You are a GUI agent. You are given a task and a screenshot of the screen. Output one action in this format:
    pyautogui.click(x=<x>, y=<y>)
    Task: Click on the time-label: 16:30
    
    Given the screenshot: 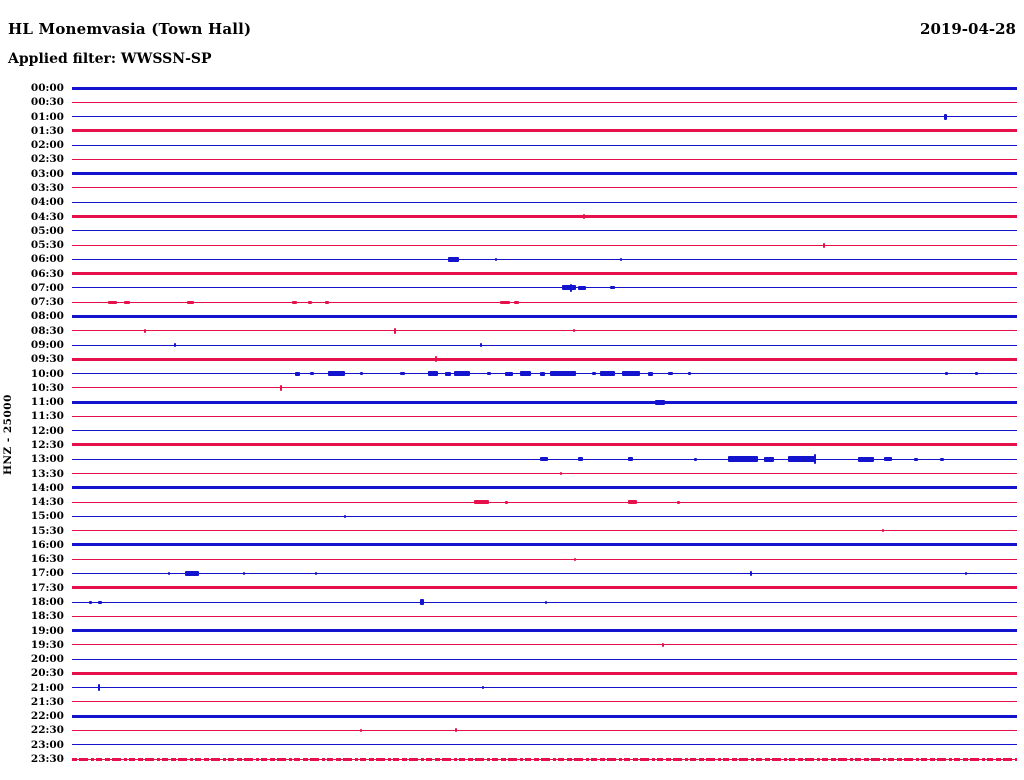 What is the action you would take?
    pyautogui.click(x=47, y=559)
    